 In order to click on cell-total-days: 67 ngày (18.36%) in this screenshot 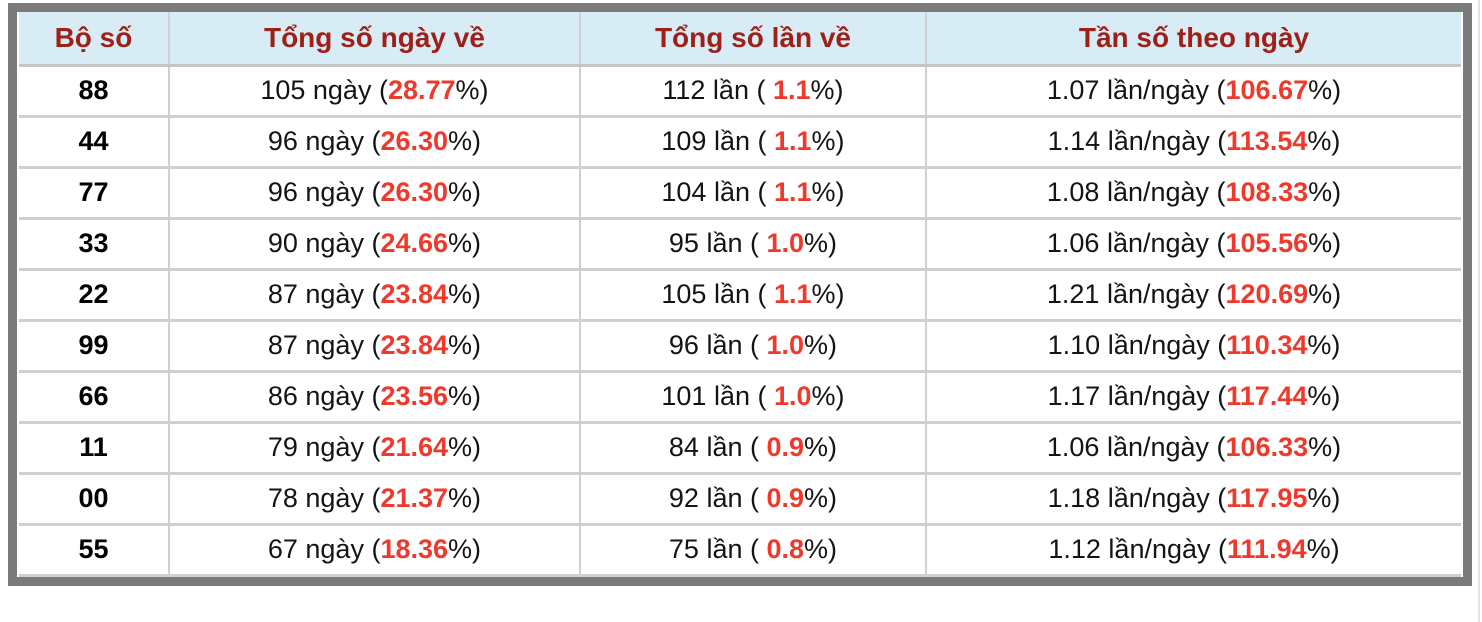, I will do `click(373, 550)`.